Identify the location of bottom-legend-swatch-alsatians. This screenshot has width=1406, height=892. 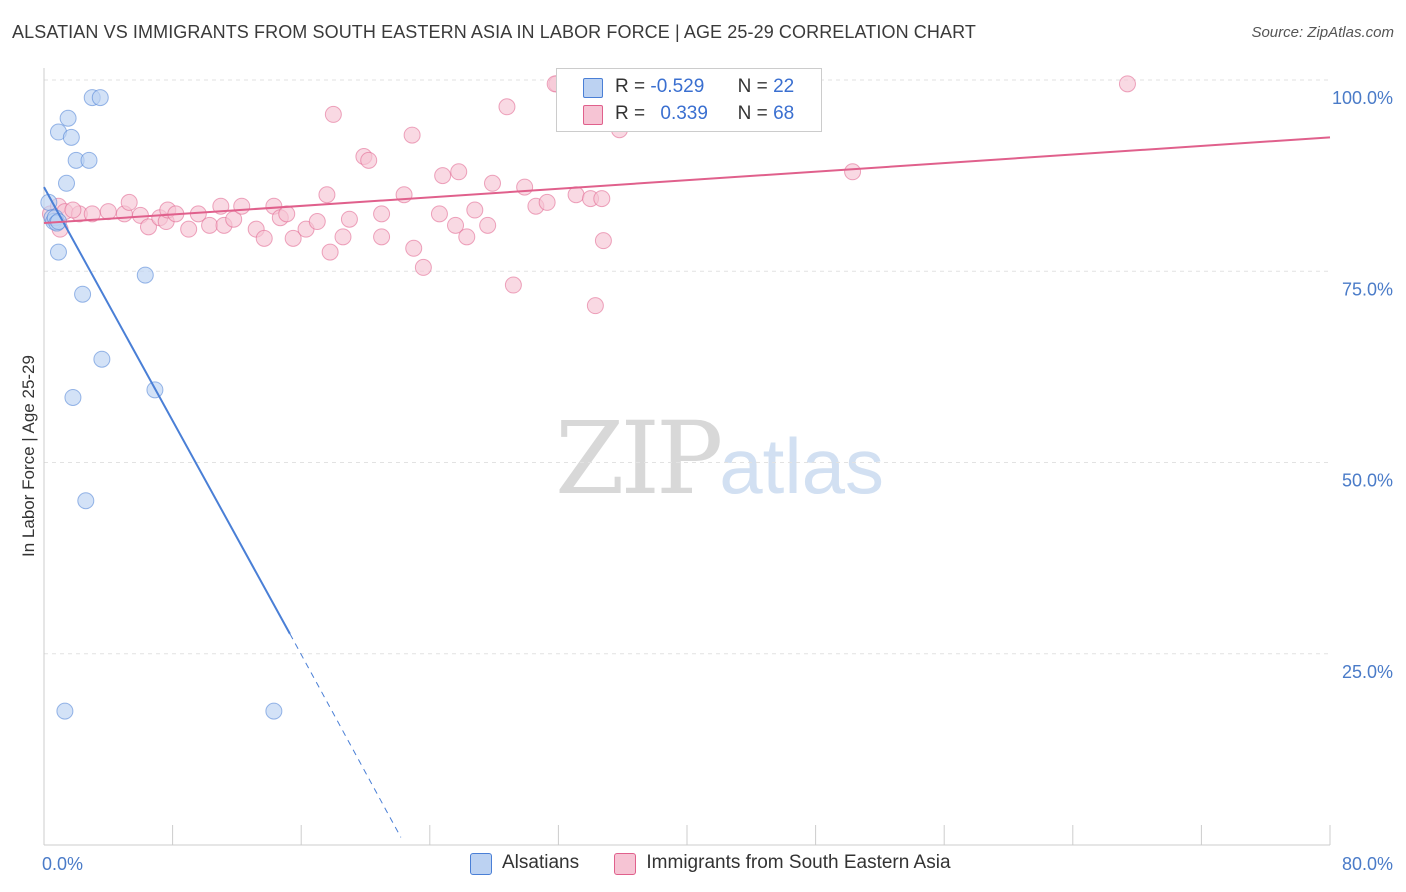
(481, 864).